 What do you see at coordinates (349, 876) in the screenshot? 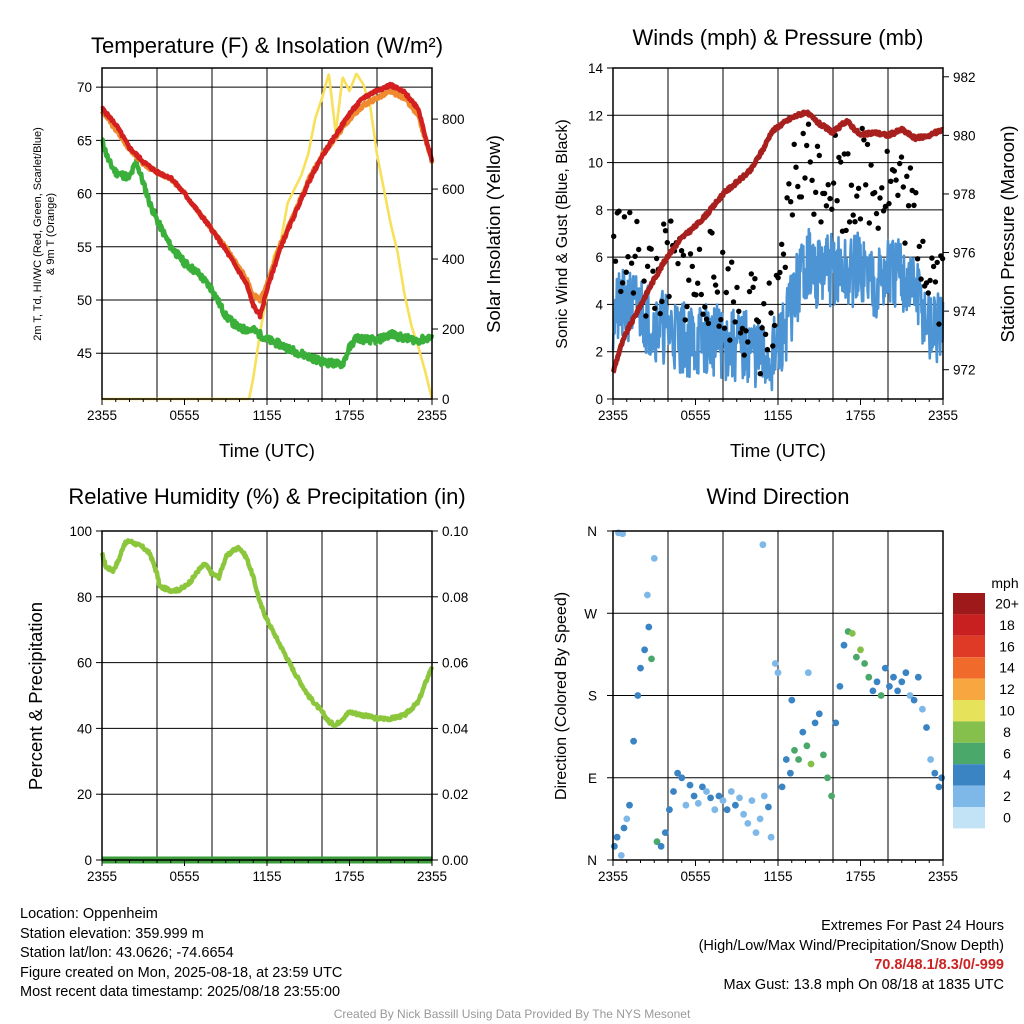
I see `x-tick-label: 1755` at bounding box center [349, 876].